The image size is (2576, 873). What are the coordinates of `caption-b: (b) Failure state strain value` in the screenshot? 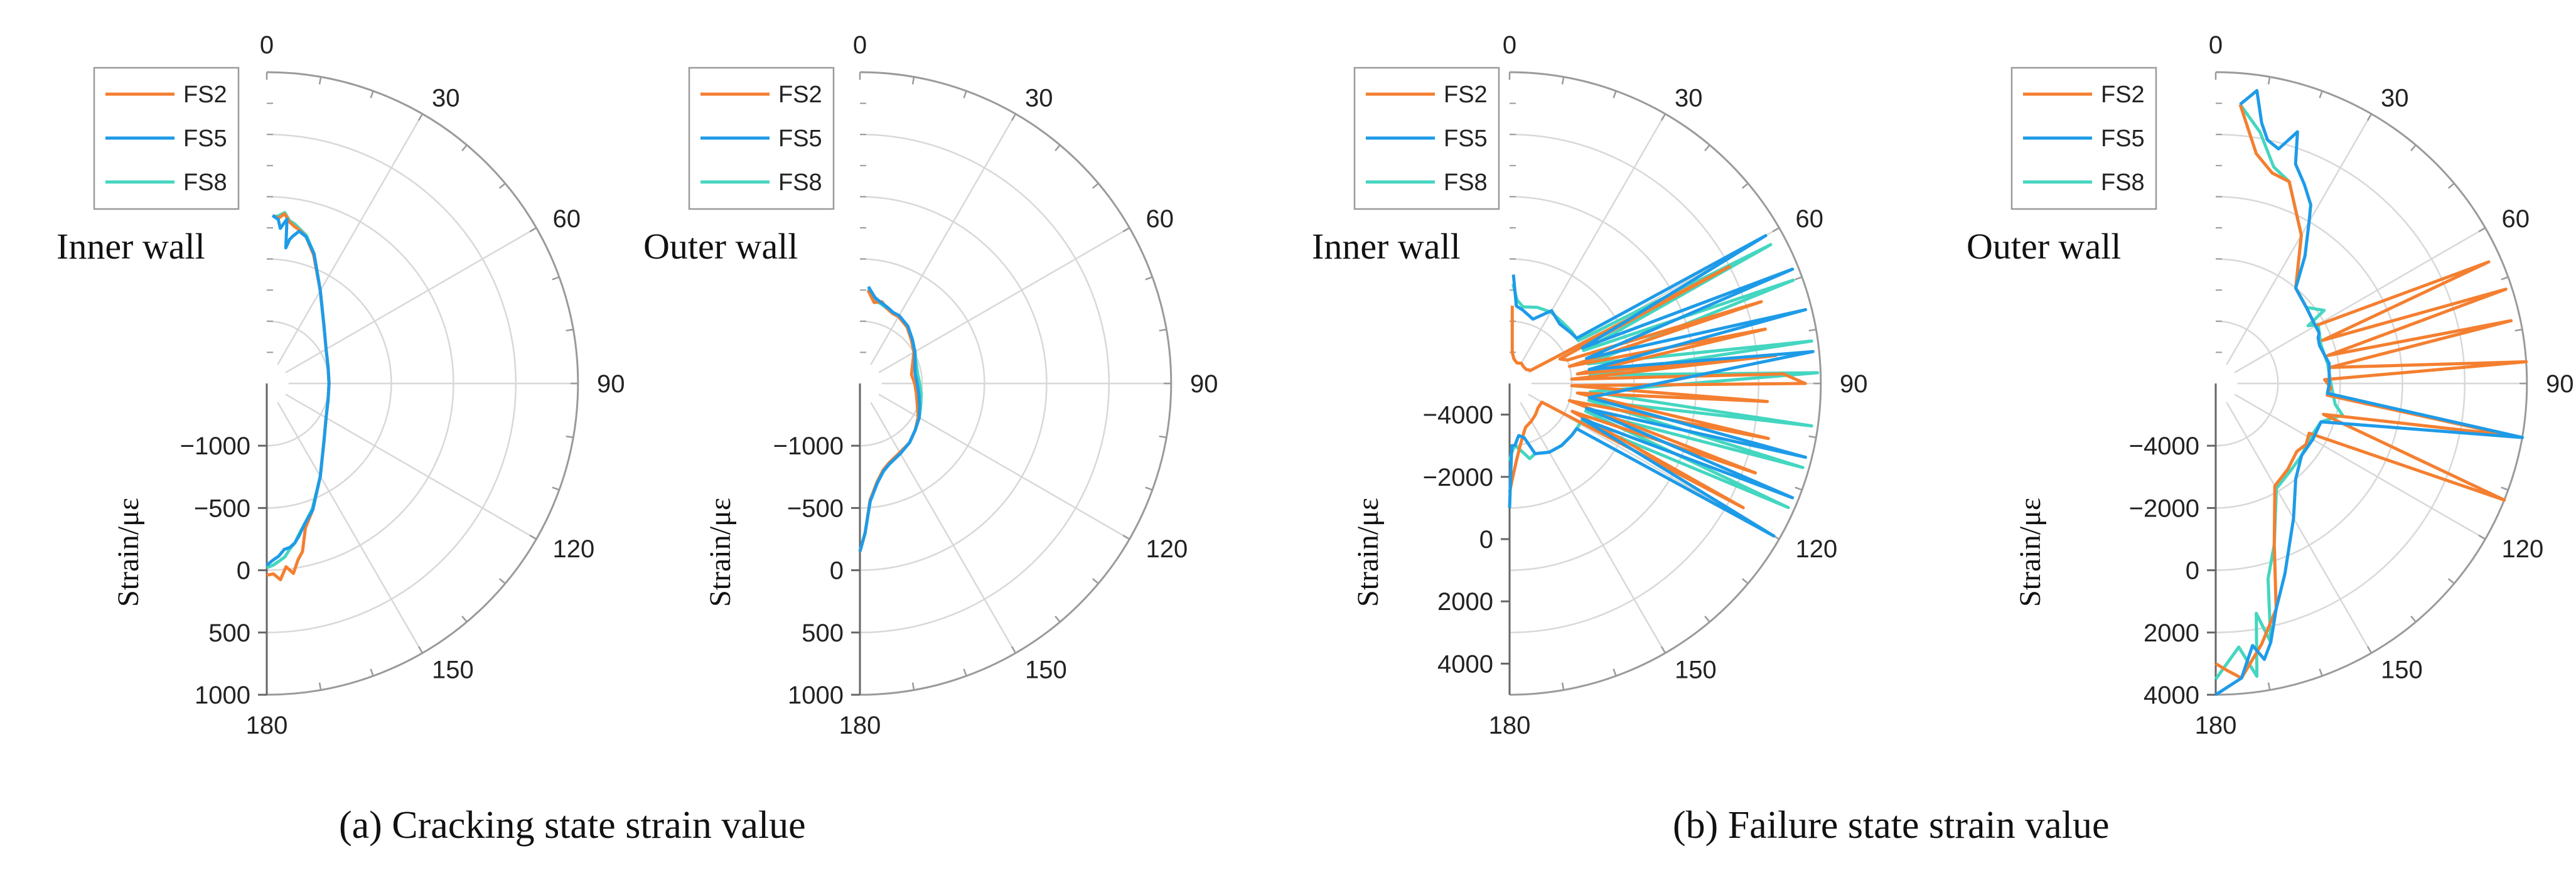 It's located at (1891, 825).